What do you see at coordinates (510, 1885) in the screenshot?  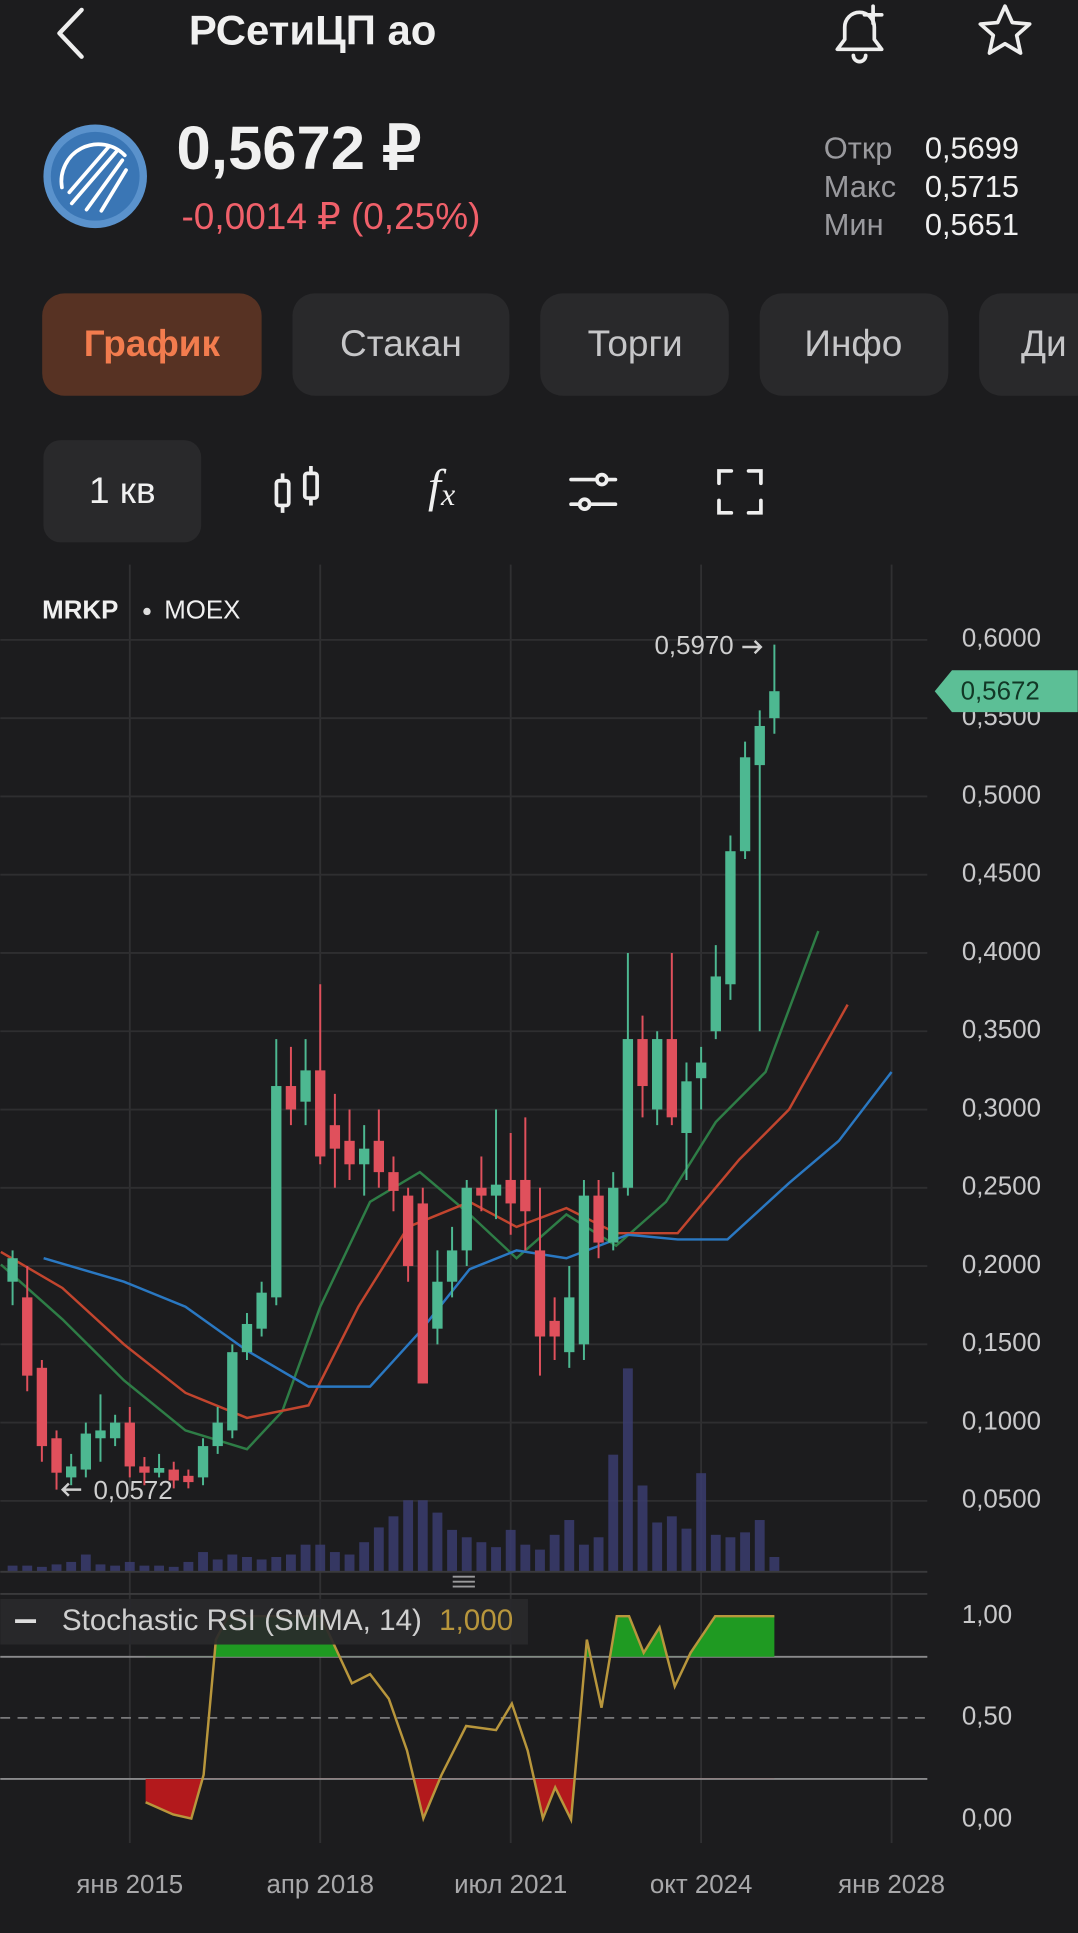 I see `x-tick-label: июл 2021` at bounding box center [510, 1885].